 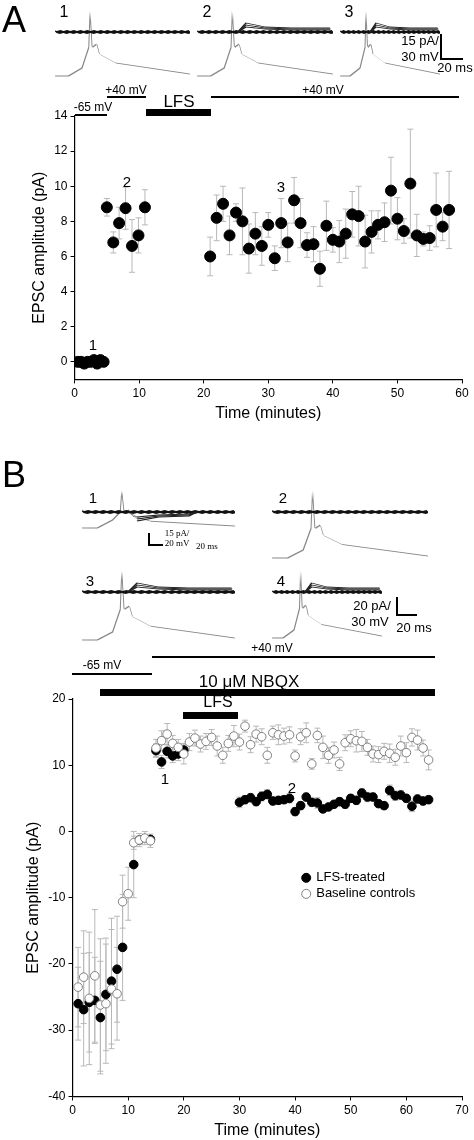 I want to click on text: 10 μM NBQX, so click(x=249, y=681).